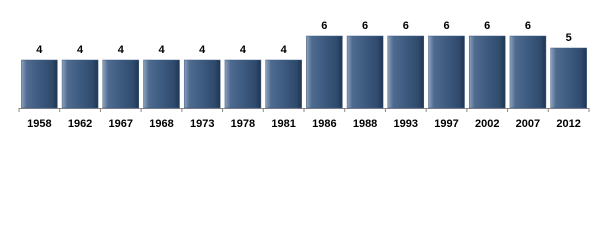 The width and height of the screenshot is (604, 240). Describe the element at coordinates (528, 124) in the screenshot. I see `x-tick-label: 2007` at that location.